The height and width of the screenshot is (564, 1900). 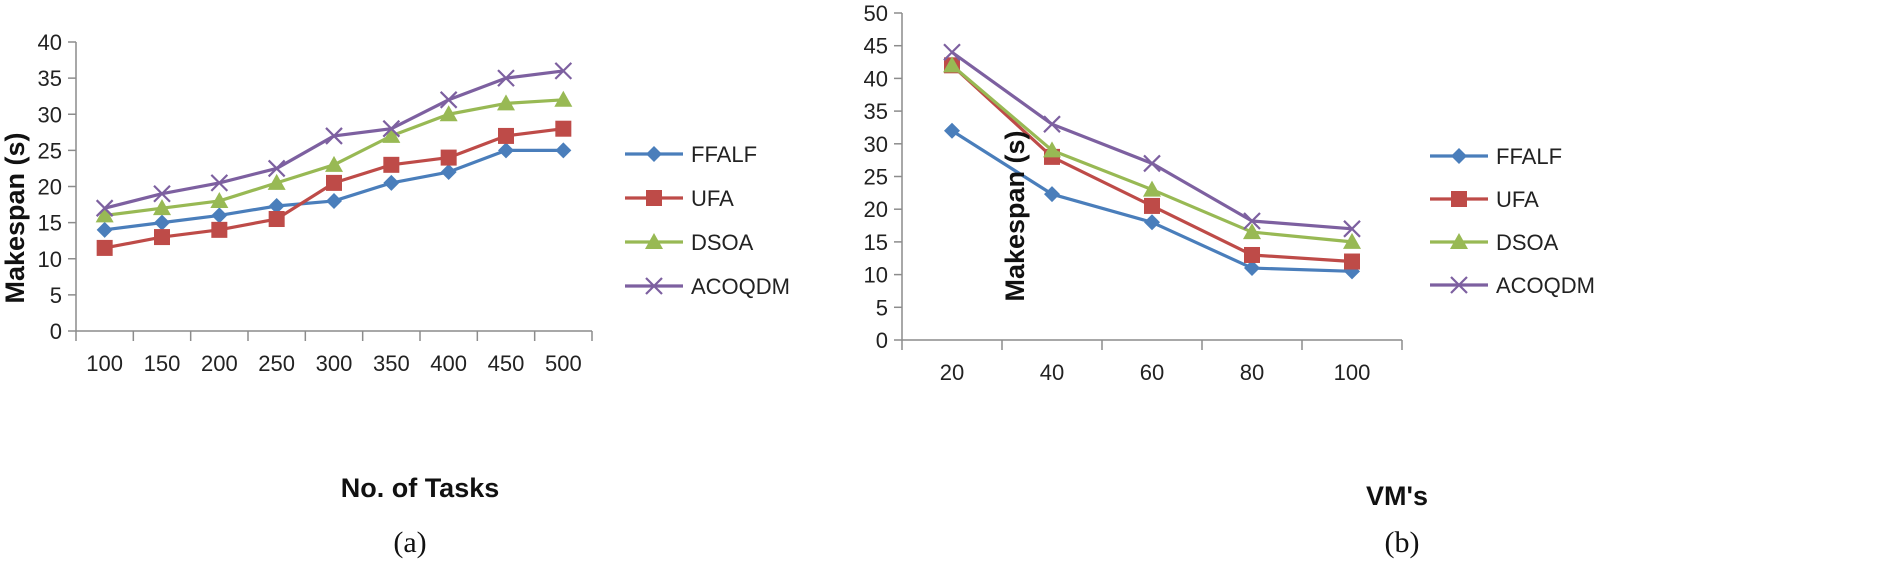 What do you see at coordinates (1052, 372) in the screenshot?
I see `x-tick-label: 40` at bounding box center [1052, 372].